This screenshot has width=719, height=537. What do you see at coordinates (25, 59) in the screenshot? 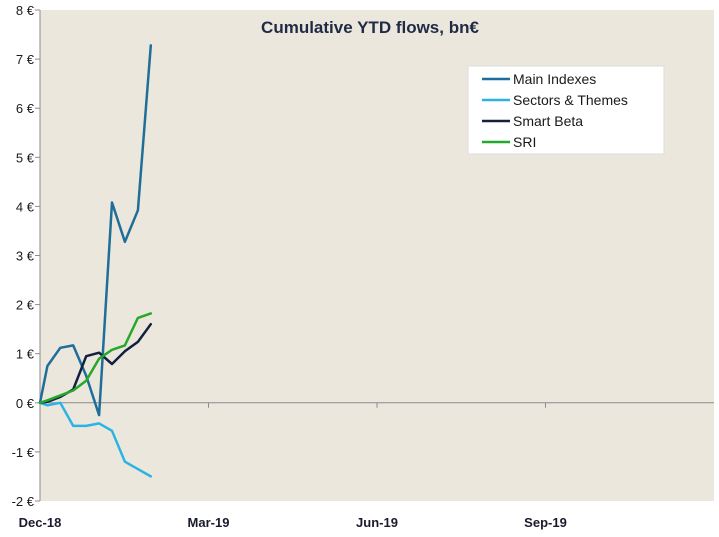
I see `y-tick-label: 7 €` at bounding box center [25, 59].